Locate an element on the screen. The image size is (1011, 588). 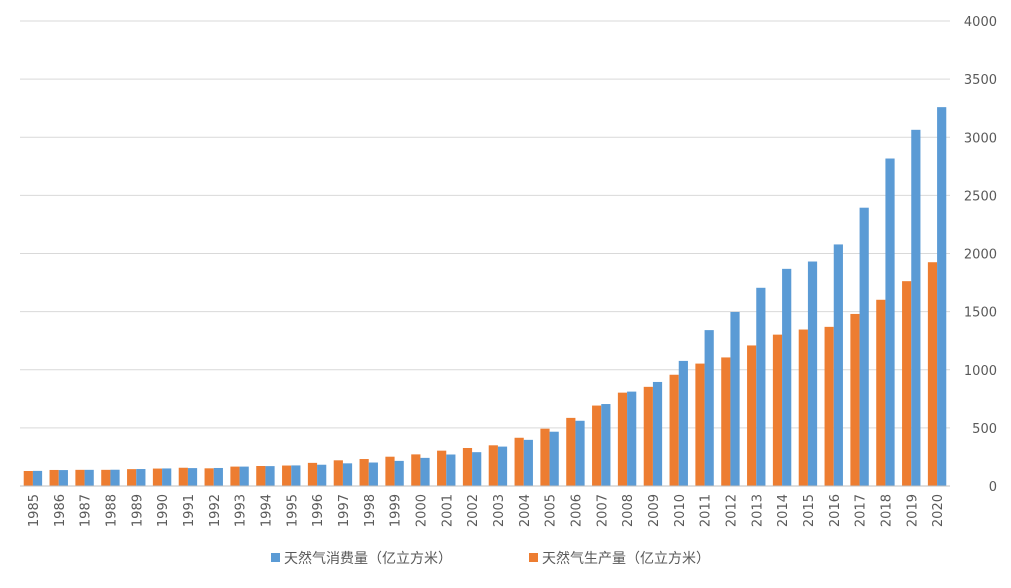
consumption-bar-2000 is located at coordinates (425, 471).